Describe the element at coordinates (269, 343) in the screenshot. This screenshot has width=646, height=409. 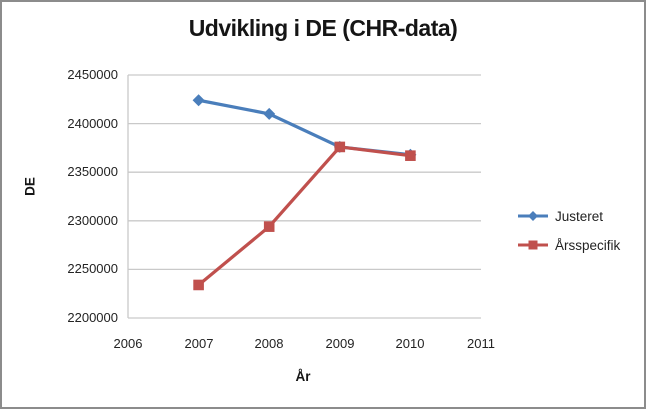
I see `x-tick-label: 2008` at that location.